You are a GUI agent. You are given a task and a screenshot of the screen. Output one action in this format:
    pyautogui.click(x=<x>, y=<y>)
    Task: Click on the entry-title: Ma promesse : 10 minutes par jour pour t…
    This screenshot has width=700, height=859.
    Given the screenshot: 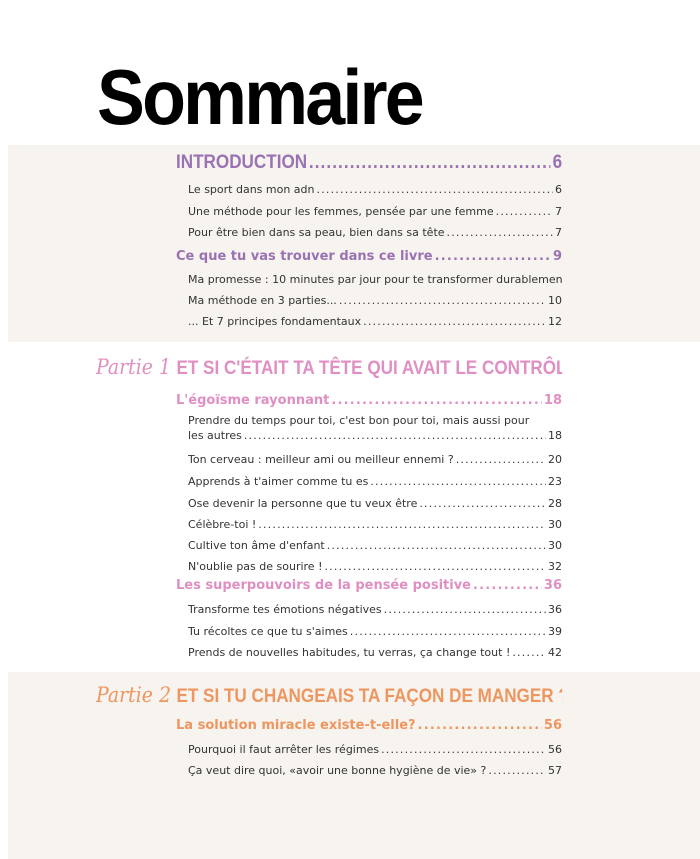 What is the action you would take?
    pyautogui.click(x=375, y=279)
    